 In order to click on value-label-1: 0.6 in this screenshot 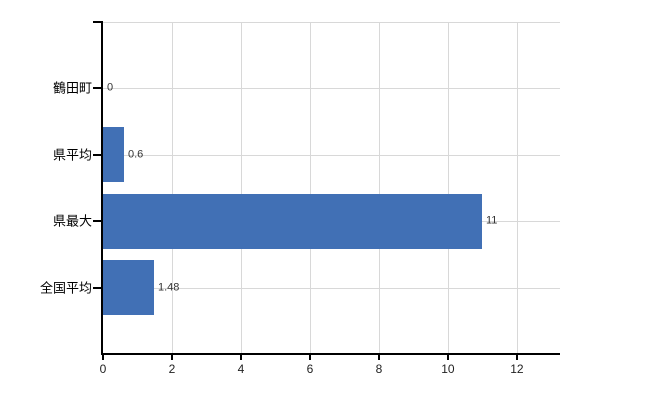, I will do `click(136, 154)`.